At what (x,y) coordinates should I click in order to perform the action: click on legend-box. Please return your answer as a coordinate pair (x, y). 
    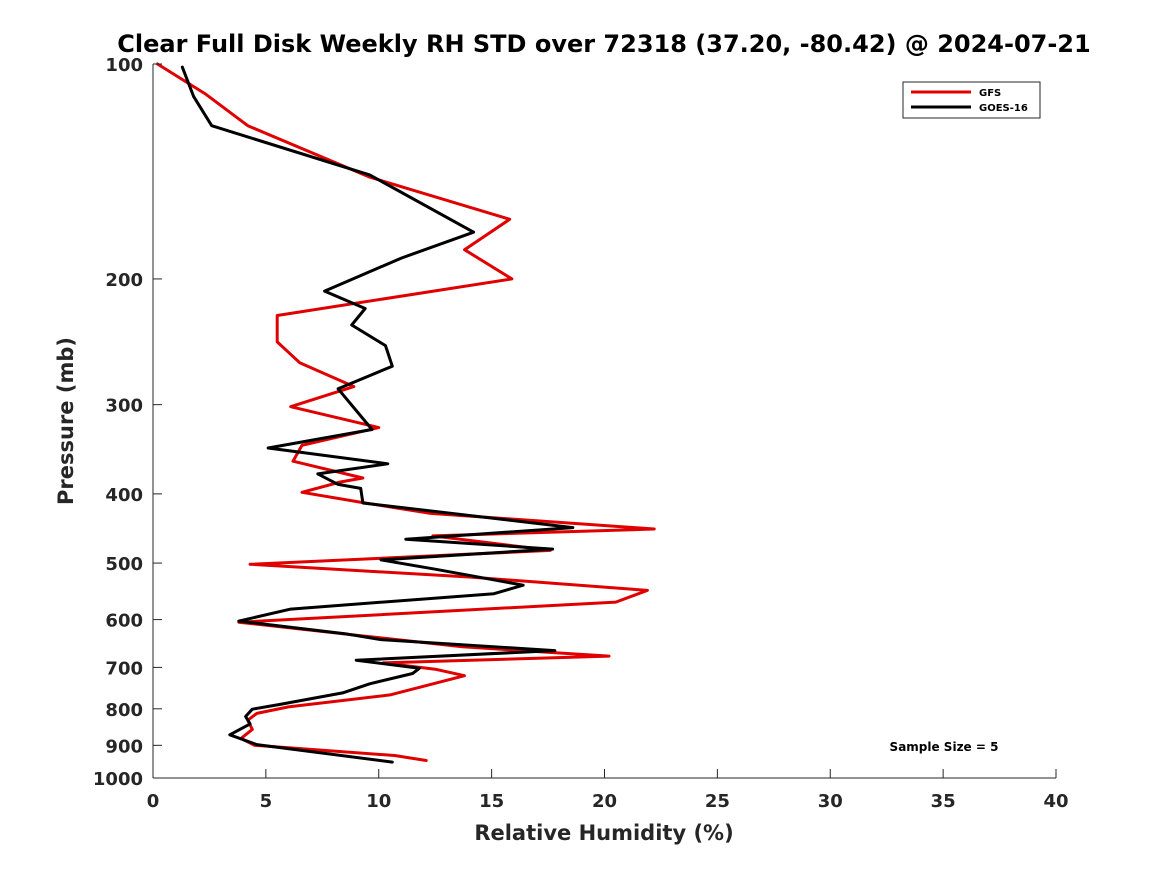
    Looking at the image, I should click on (971, 100).